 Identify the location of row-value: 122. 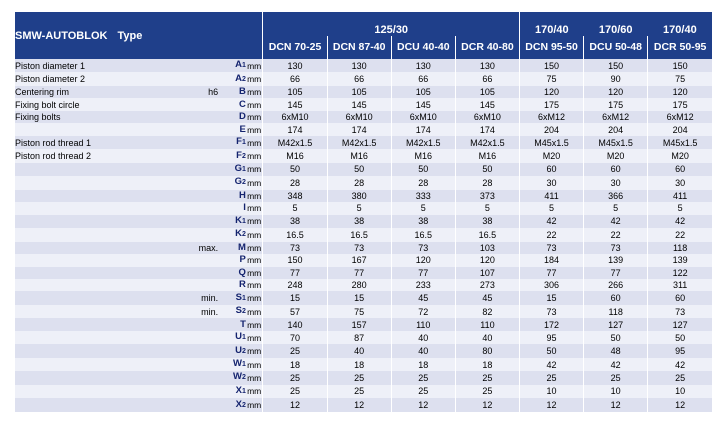
(679, 272).